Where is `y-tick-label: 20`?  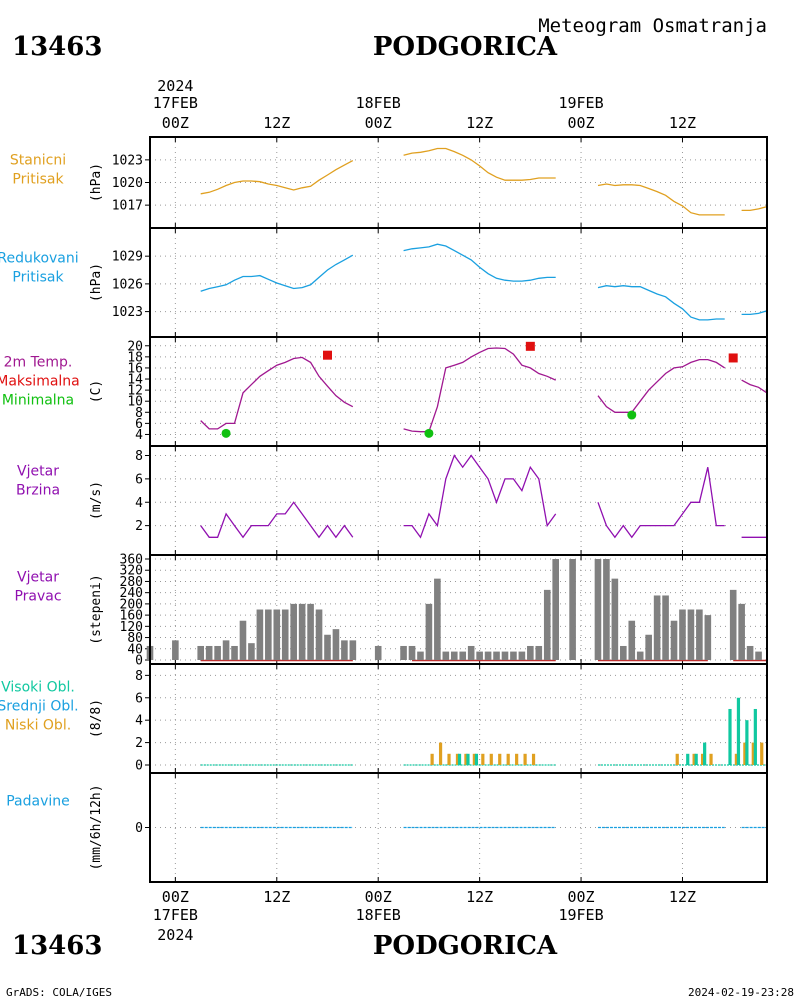
y-tick-label: 20 is located at coordinates (135, 346).